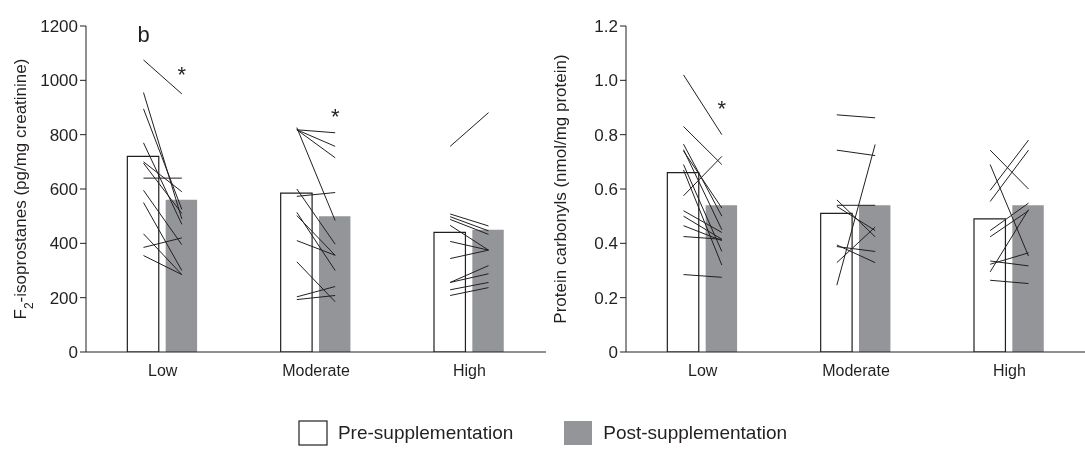  Describe the element at coordinates (606, 190) in the screenshot. I see `y-tick-label: 0.6` at that location.